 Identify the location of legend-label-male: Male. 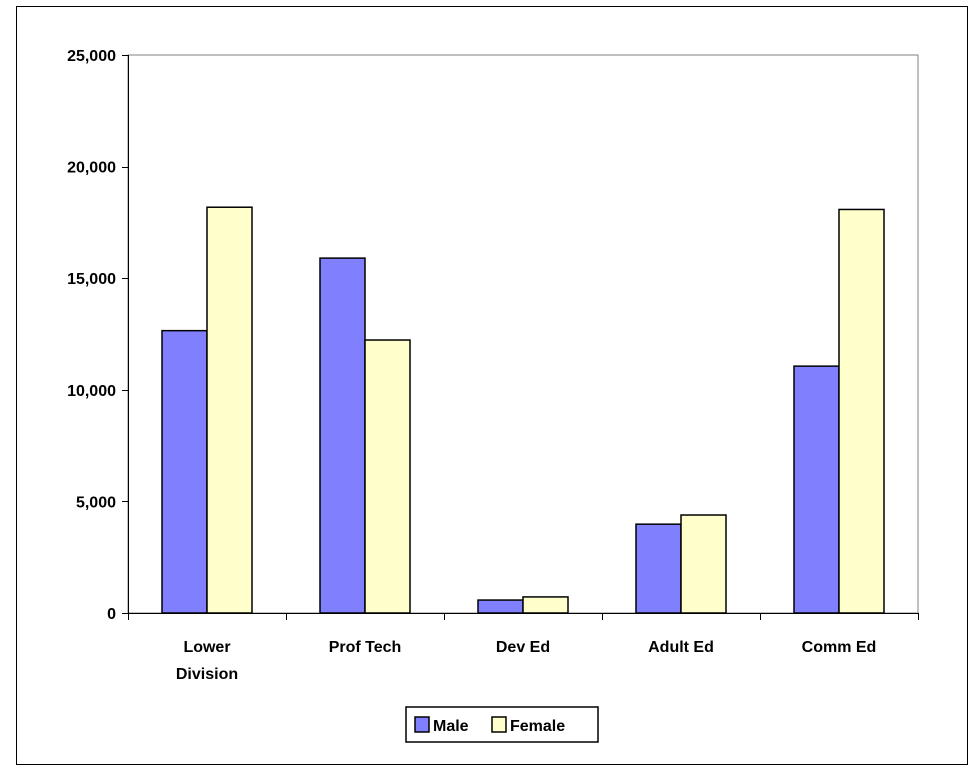
(451, 726).